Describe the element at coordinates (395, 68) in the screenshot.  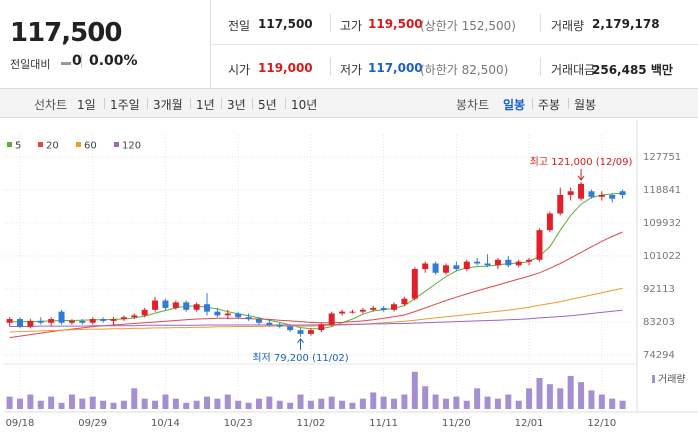
I see `field-value: 117,000` at that location.